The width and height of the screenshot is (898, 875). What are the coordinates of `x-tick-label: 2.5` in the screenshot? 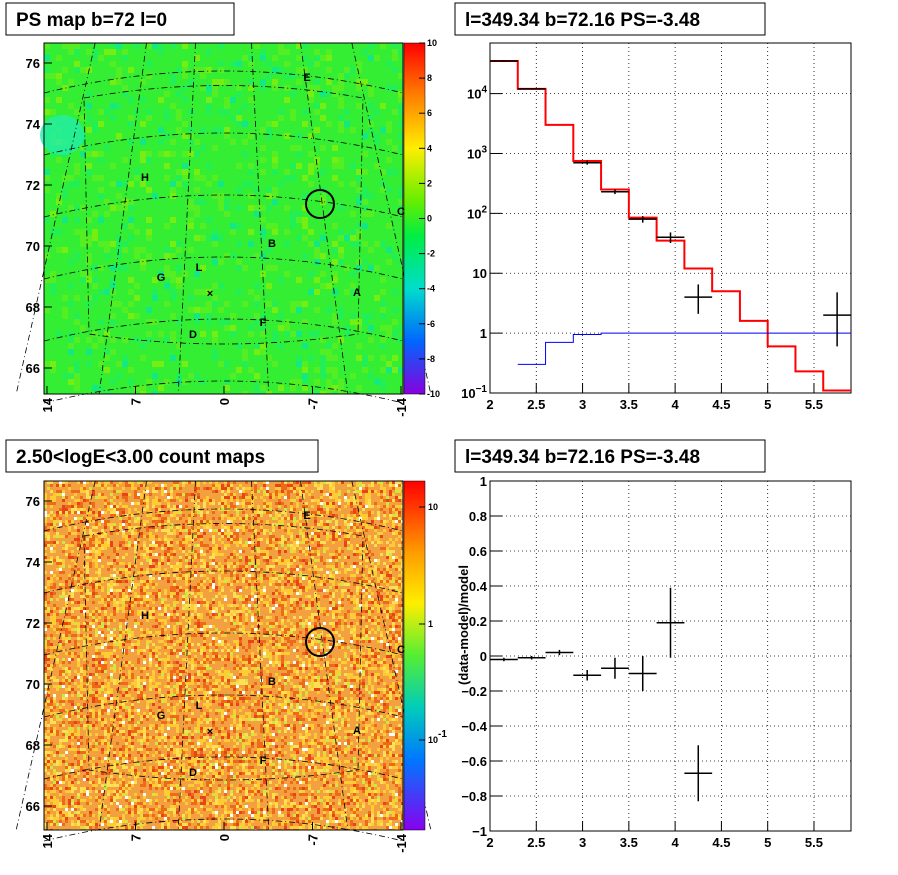 It's located at (536, 404).